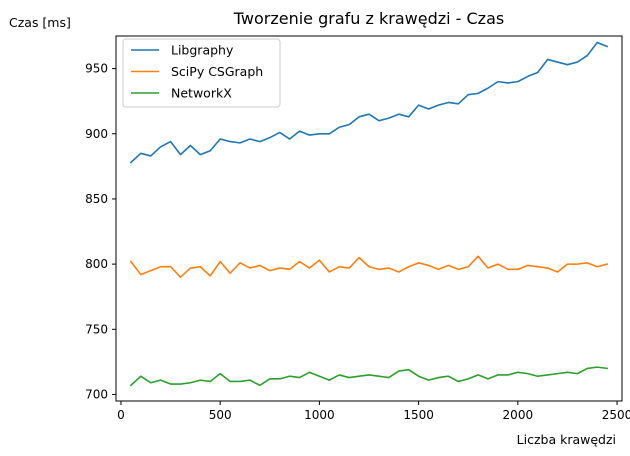  What do you see at coordinates (96, 329) in the screenshot?
I see `y-tick-label: 750` at bounding box center [96, 329].